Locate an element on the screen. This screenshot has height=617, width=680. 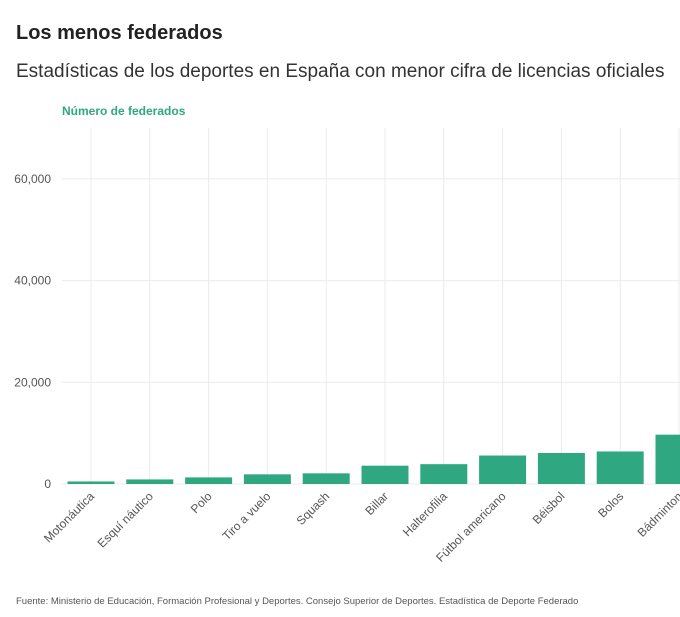
y-tick-label: 60,000 is located at coordinates (32, 179).